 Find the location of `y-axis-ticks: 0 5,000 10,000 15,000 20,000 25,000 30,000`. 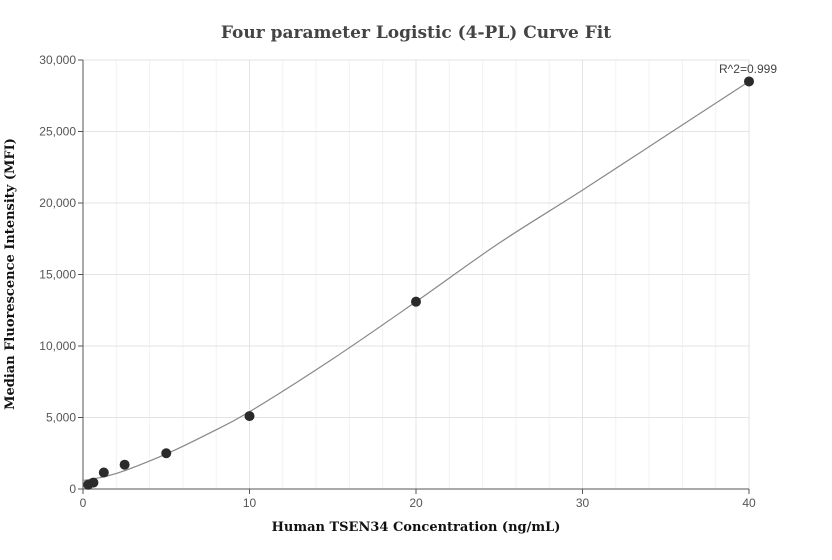

y-axis-ticks: 0 5,000 10,000 15,000 20,000 25,000 30,000 is located at coordinates (61, 274).